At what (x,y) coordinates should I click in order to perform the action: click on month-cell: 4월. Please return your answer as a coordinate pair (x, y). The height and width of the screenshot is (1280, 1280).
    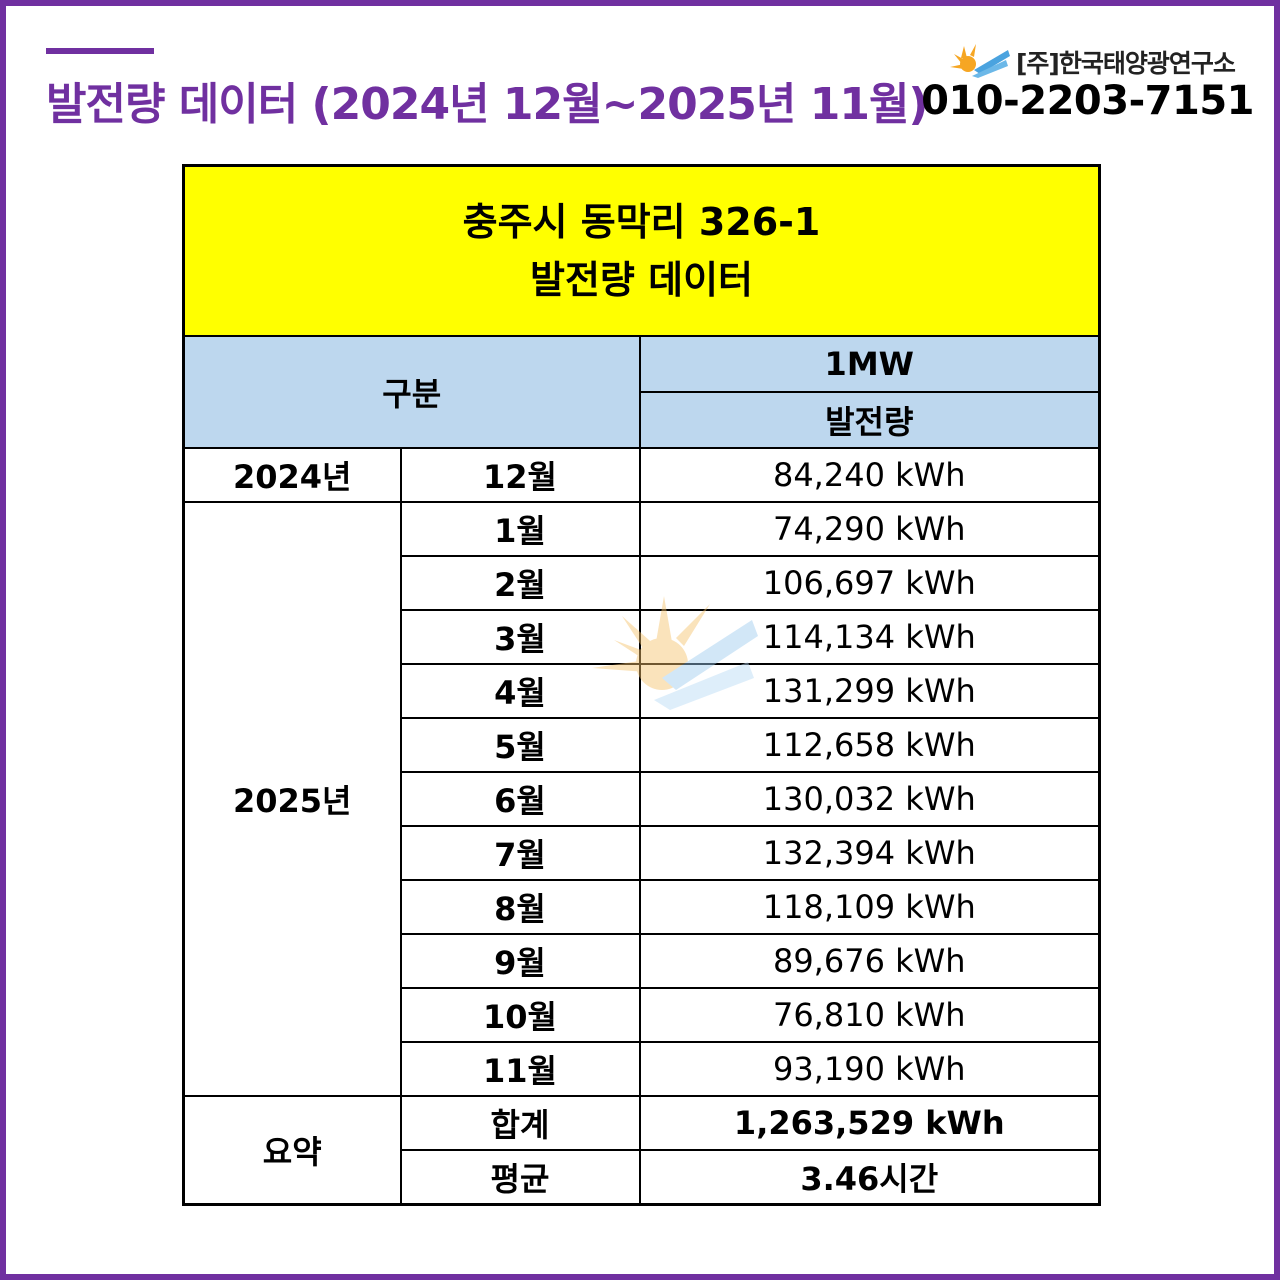
    Looking at the image, I should click on (520, 691).